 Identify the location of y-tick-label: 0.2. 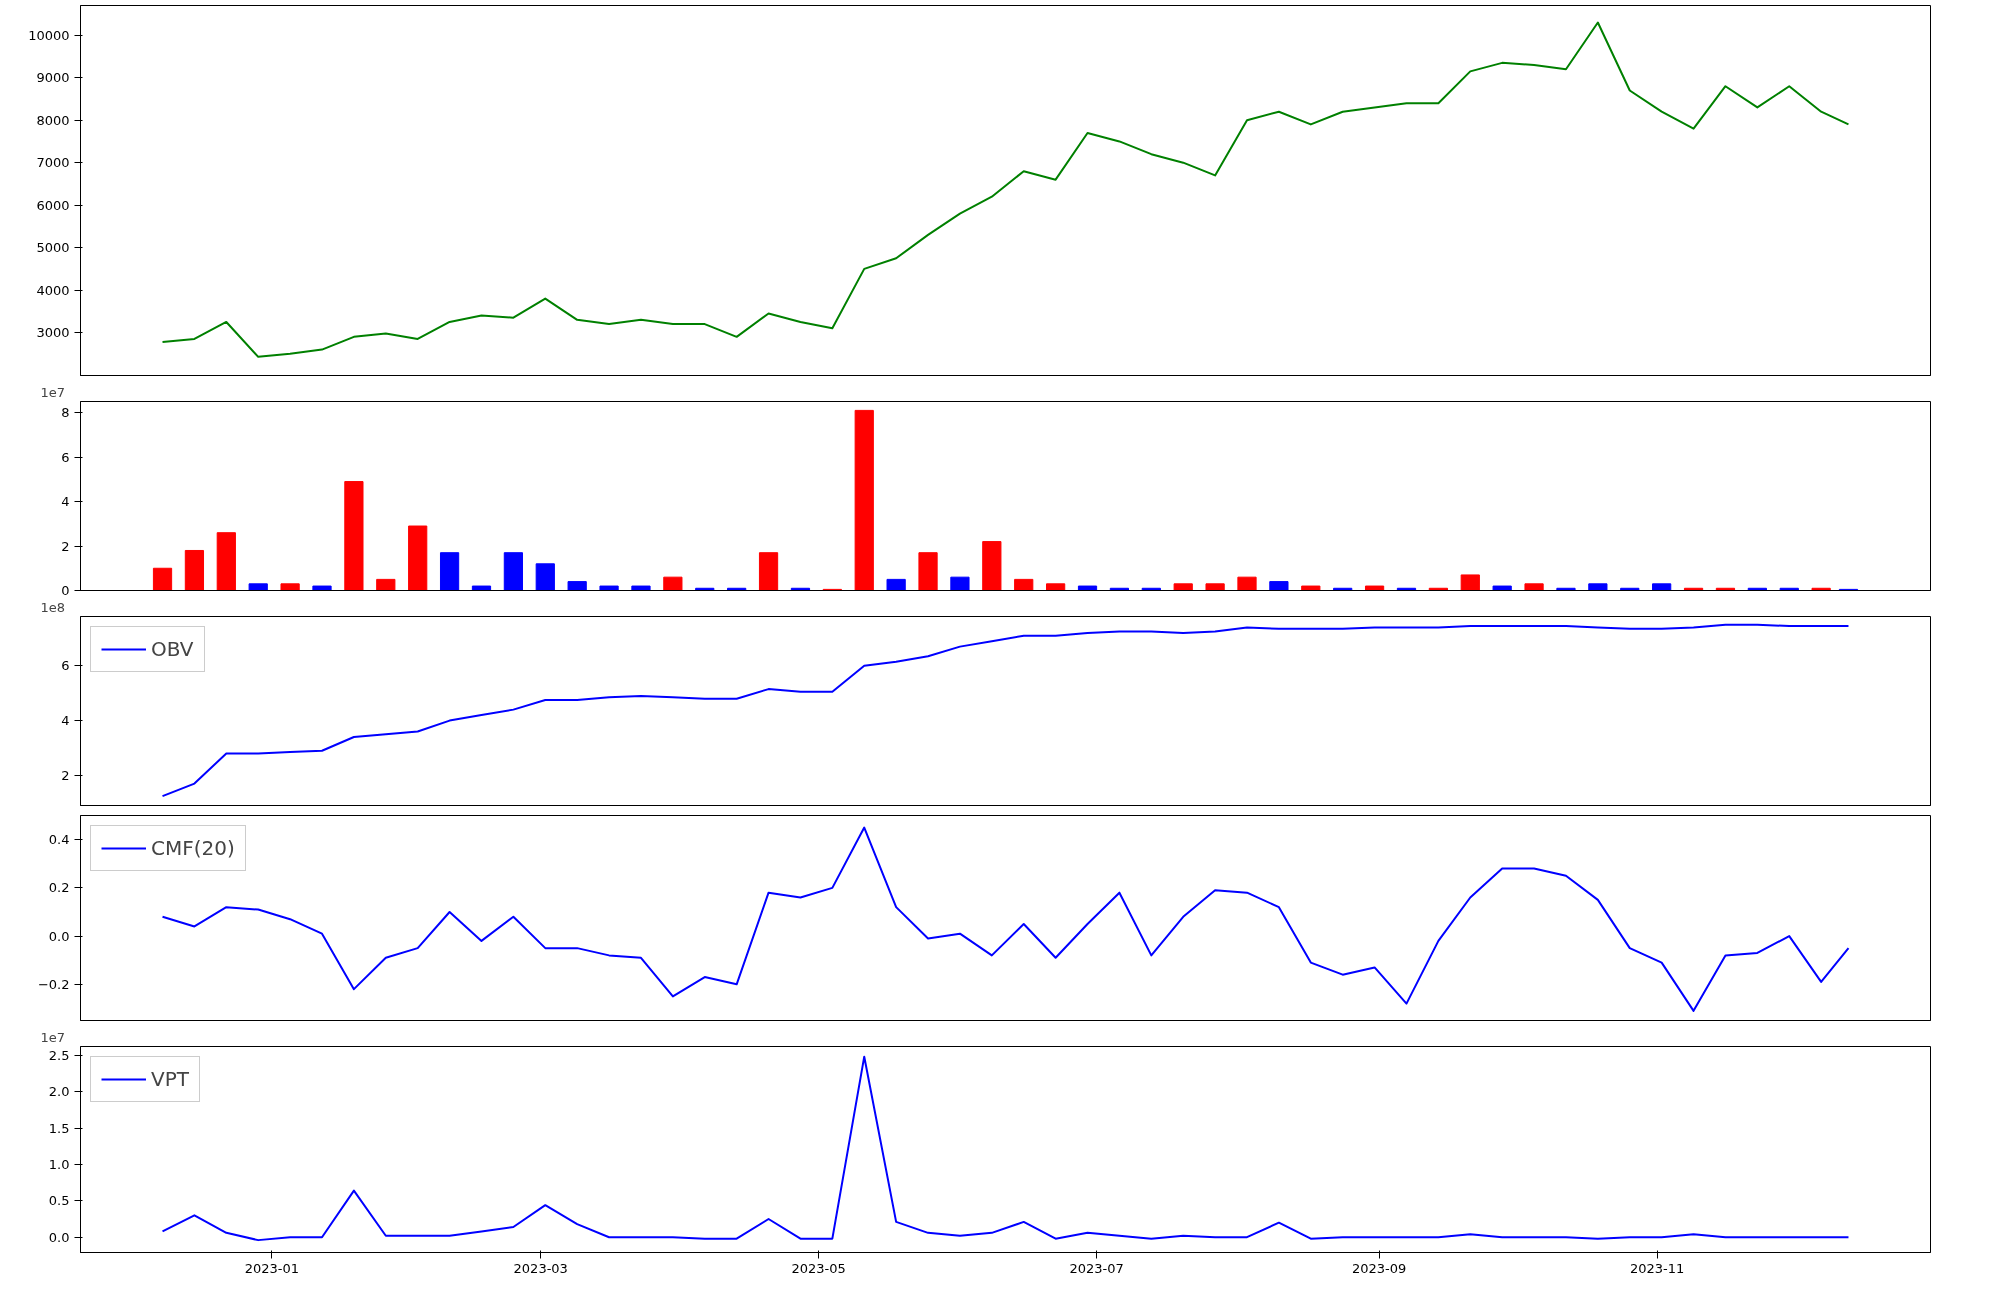
(59, 888).